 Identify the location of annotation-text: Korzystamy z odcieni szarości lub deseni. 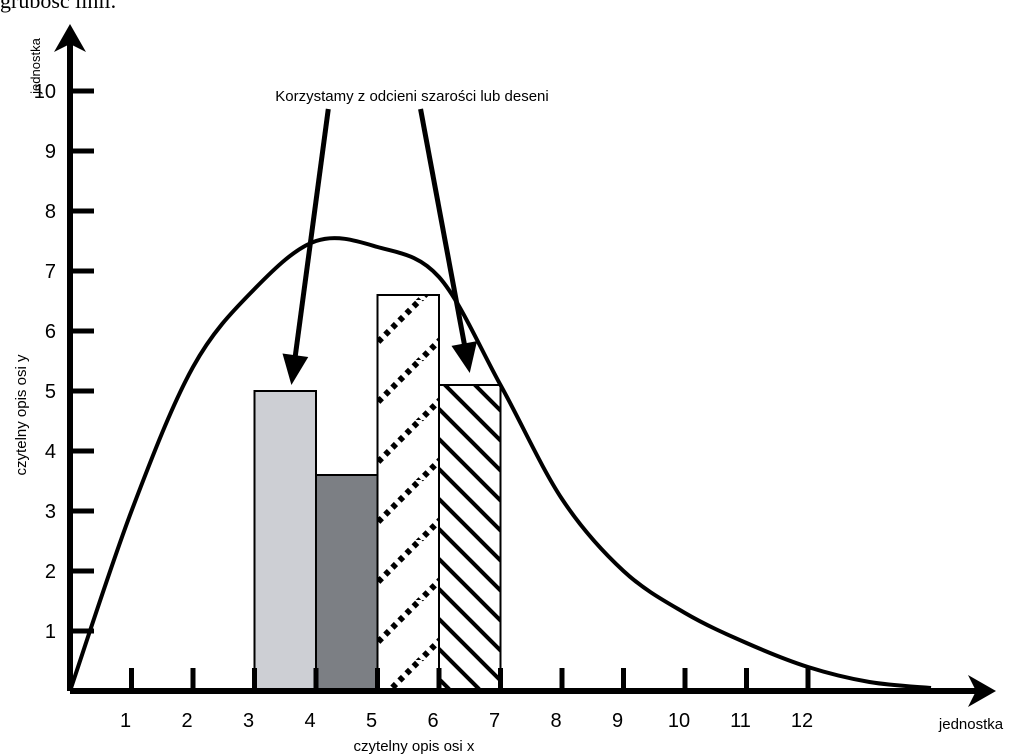
(411, 96).